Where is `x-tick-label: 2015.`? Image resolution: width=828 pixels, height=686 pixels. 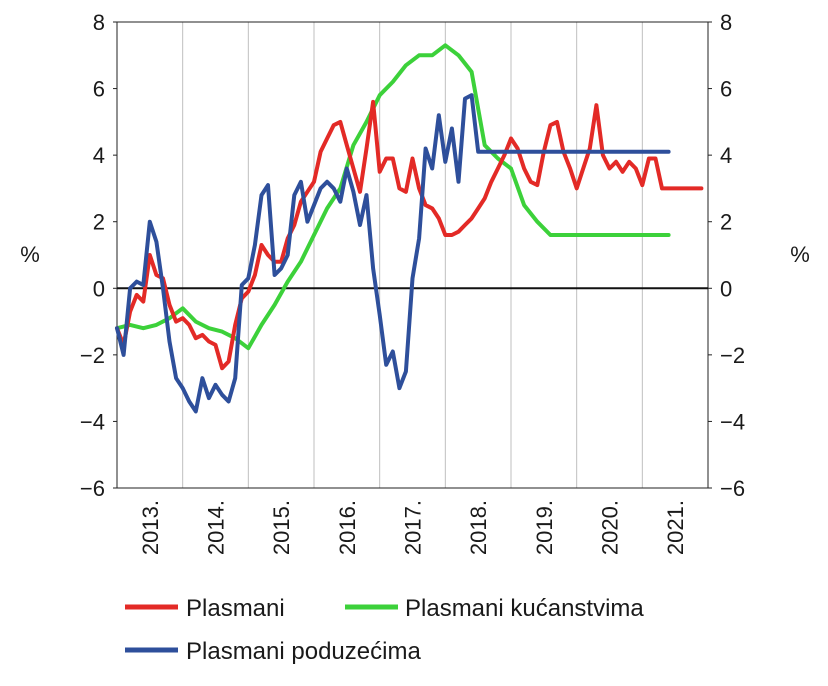
x-tick-label: 2015. is located at coordinates (281, 527).